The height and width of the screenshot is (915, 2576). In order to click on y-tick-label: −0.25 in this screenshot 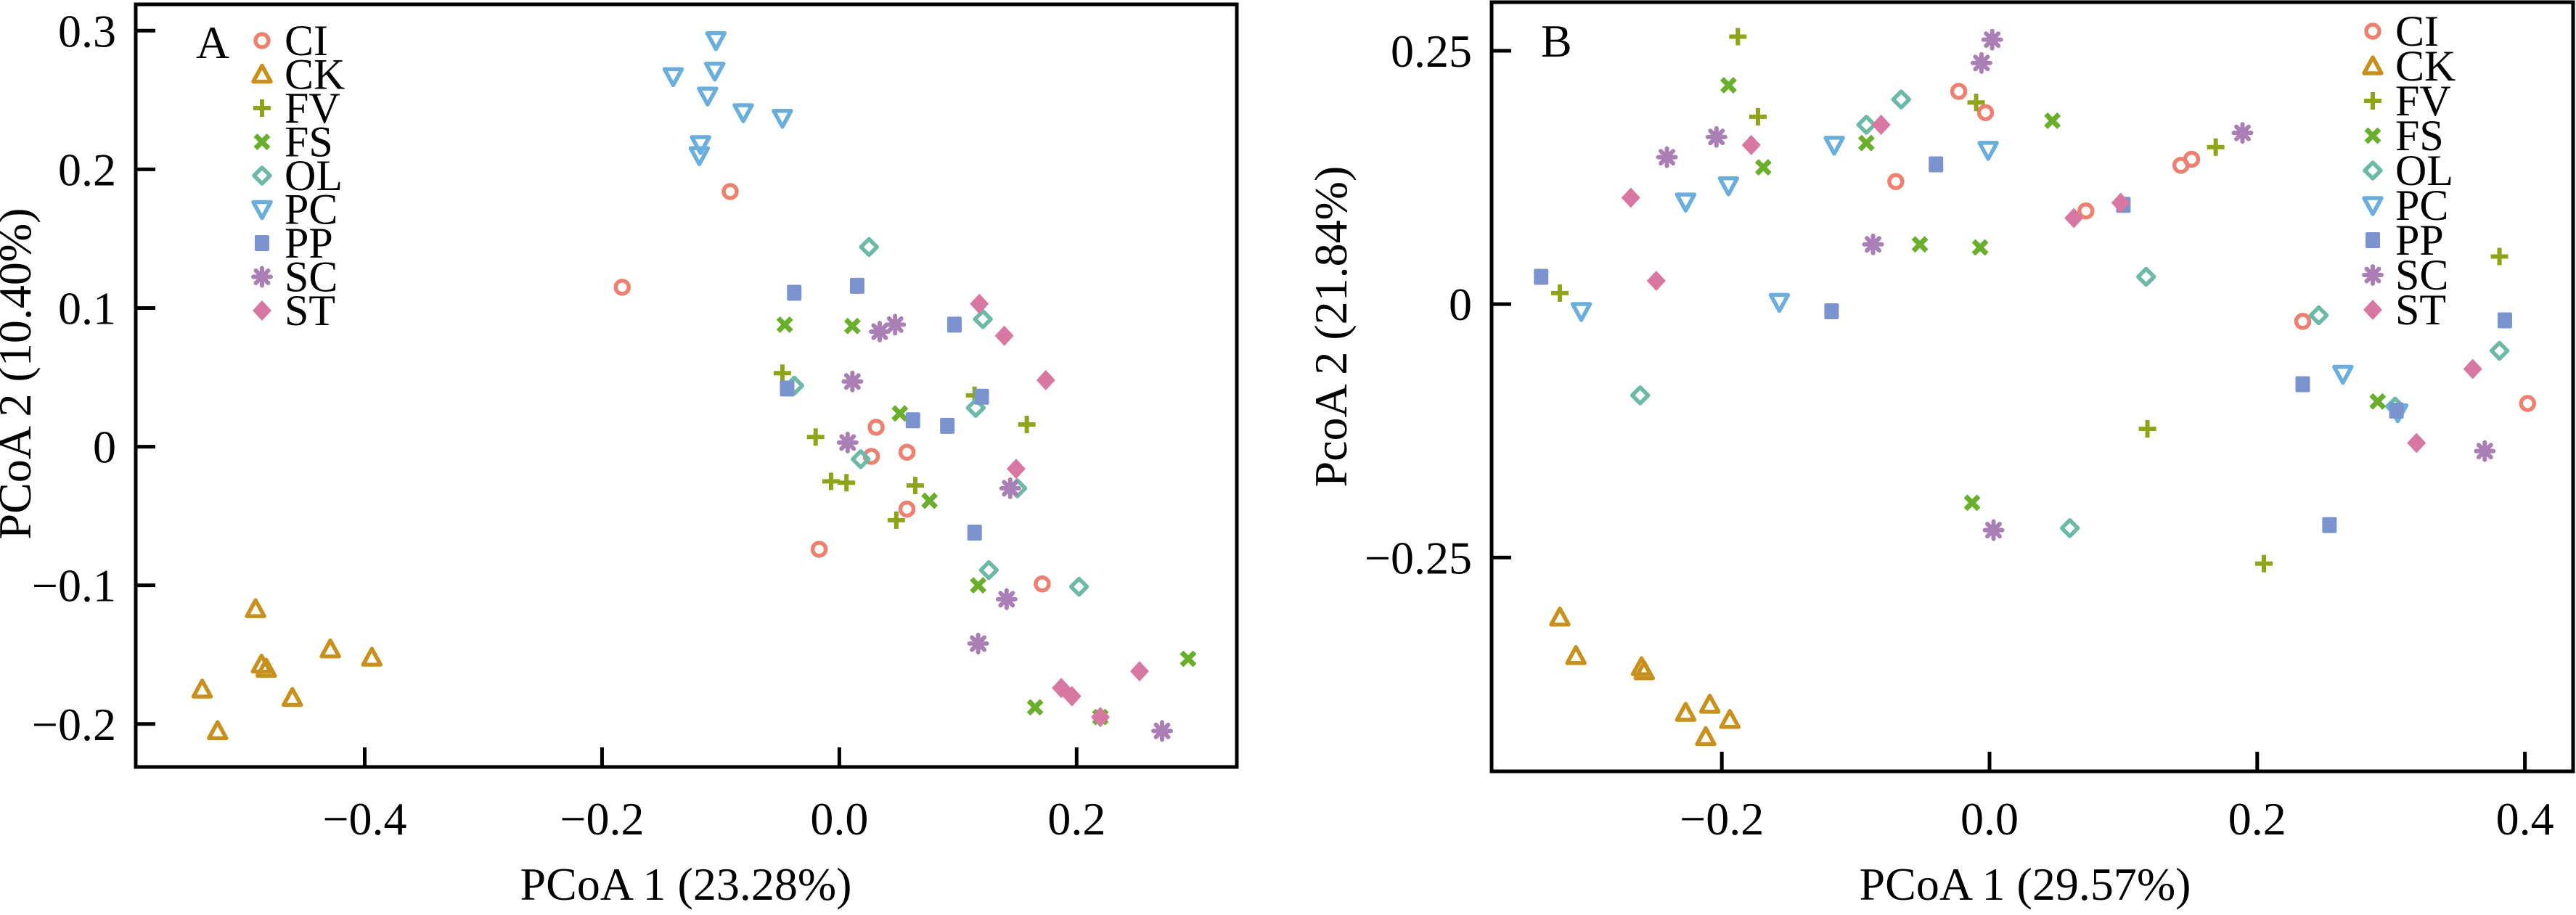, I will do `click(1419, 557)`.